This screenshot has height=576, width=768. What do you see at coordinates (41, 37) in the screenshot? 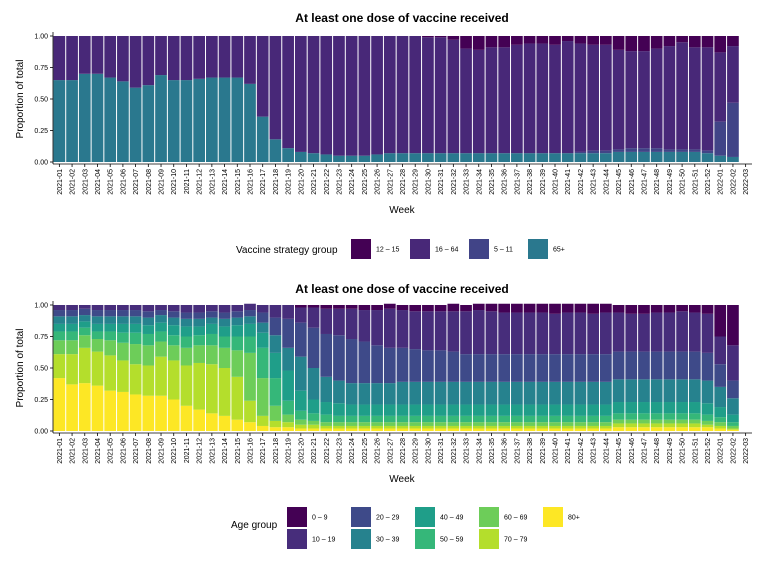
I see `chart-1-y-tick-label: 1.00` at bounding box center [41, 37].